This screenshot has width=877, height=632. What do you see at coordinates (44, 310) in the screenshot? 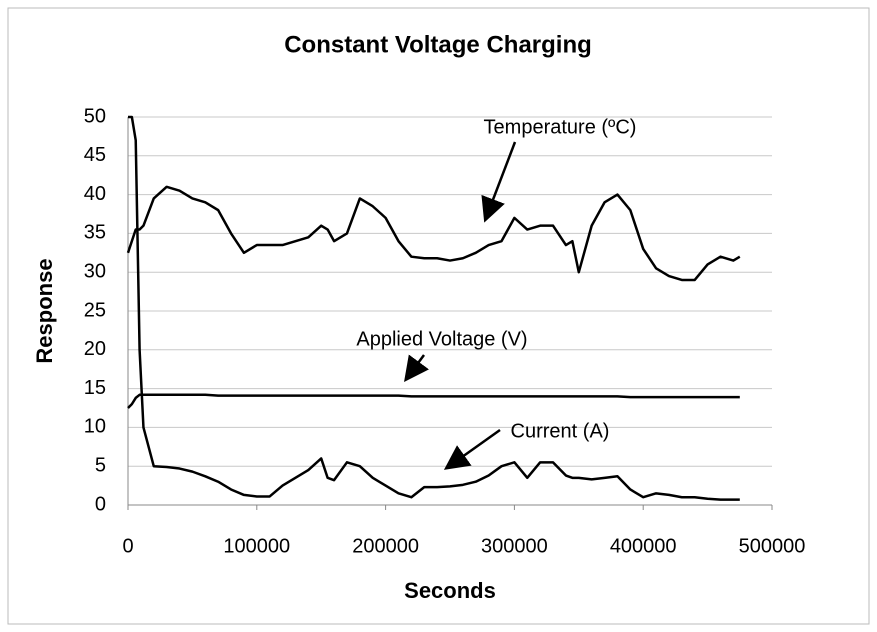
I see `y-axis-label: Response` at bounding box center [44, 310].